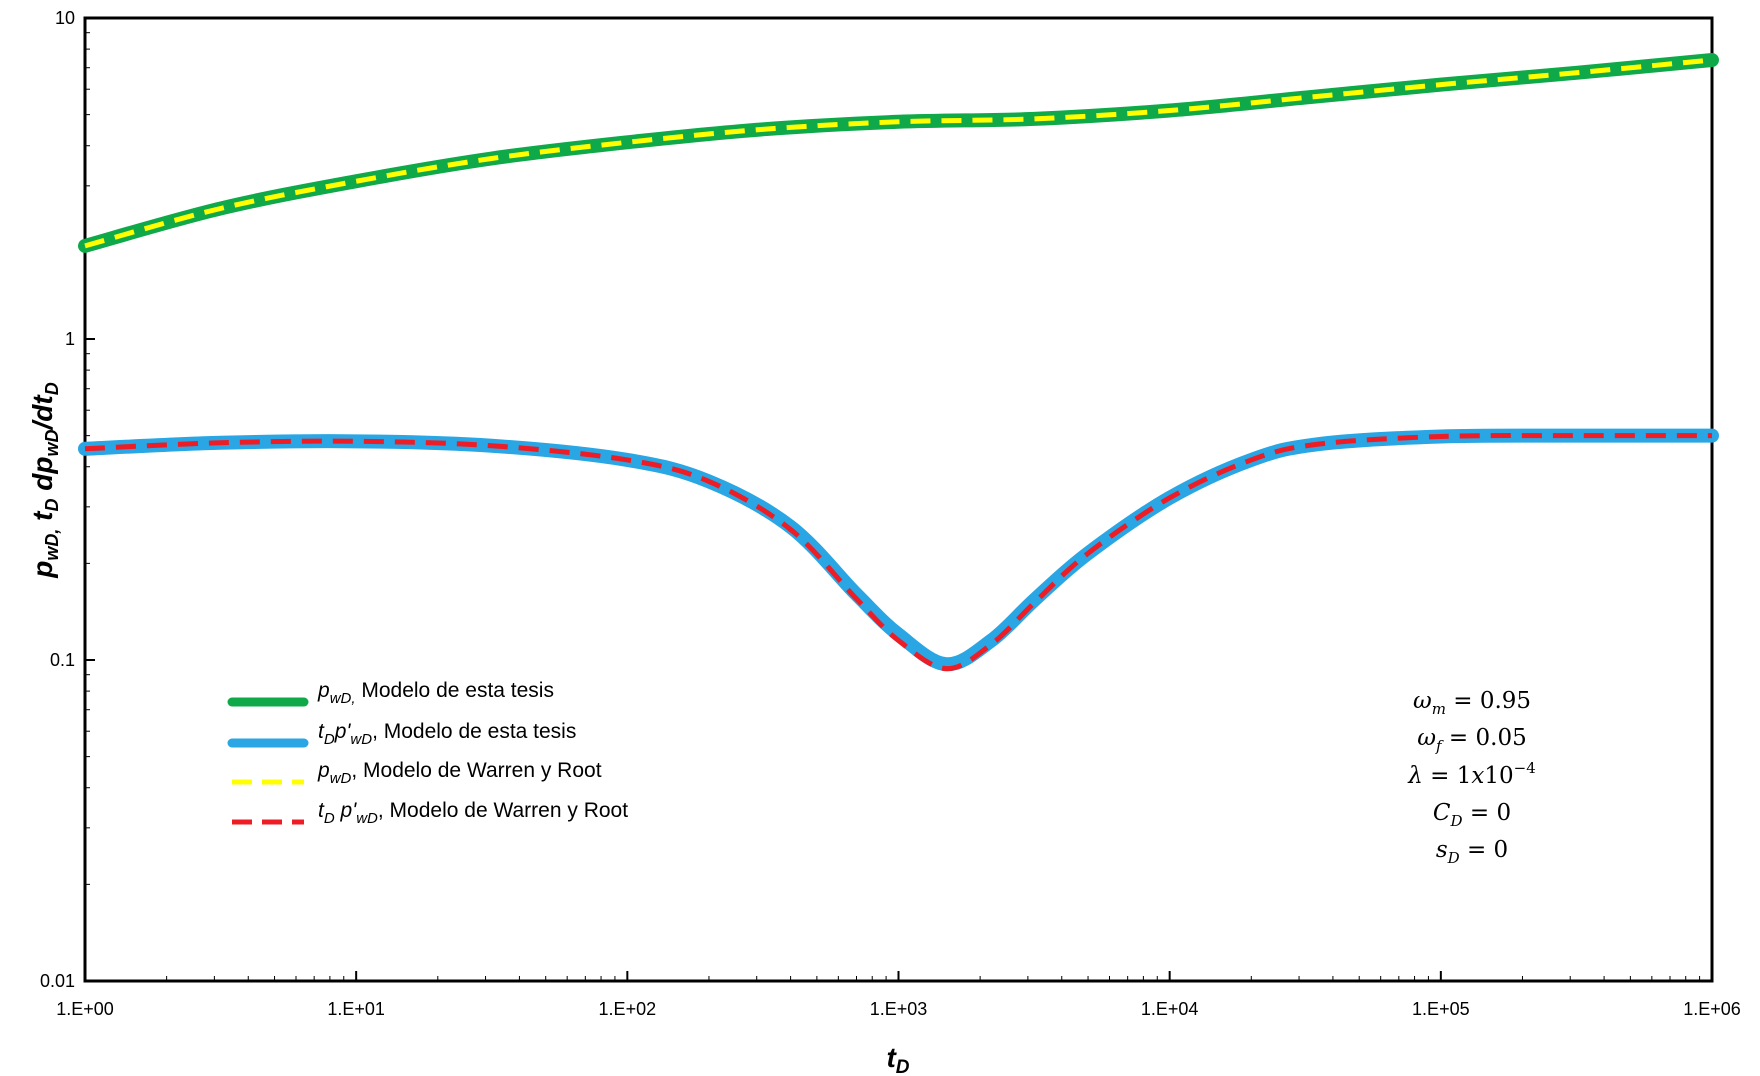 This screenshot has width=1760, height=1076. Describe the element at coordinates (44, 480) in the screenshot. I see `y-axis-title: pwD, tD dpwD/dtD` at that location.